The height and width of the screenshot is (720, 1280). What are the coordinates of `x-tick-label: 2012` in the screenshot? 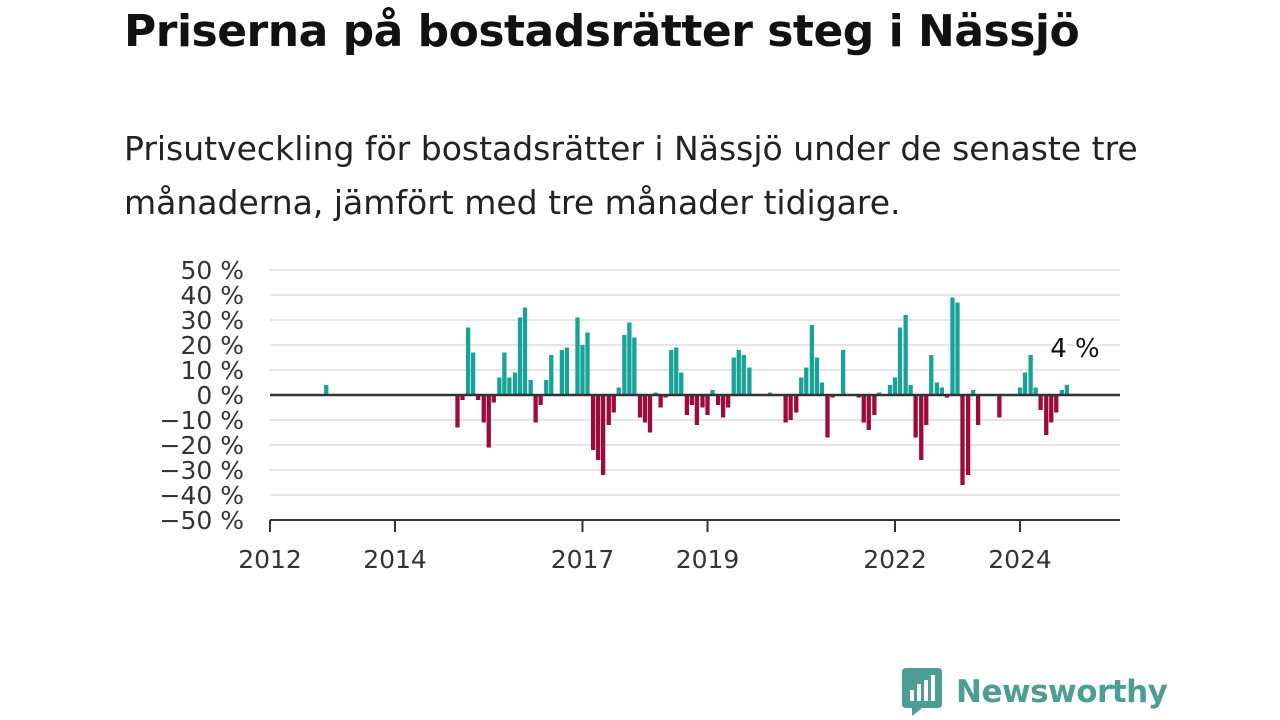 It's located at (270, 559).